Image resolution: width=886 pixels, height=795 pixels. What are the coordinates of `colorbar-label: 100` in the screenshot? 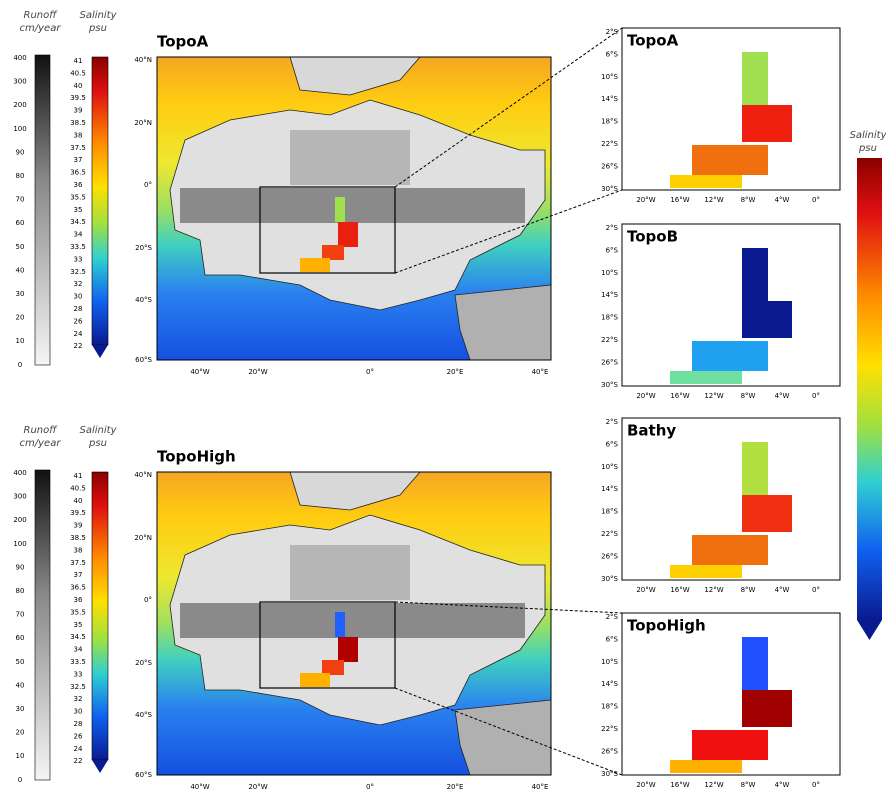 It's located at (19, 129).